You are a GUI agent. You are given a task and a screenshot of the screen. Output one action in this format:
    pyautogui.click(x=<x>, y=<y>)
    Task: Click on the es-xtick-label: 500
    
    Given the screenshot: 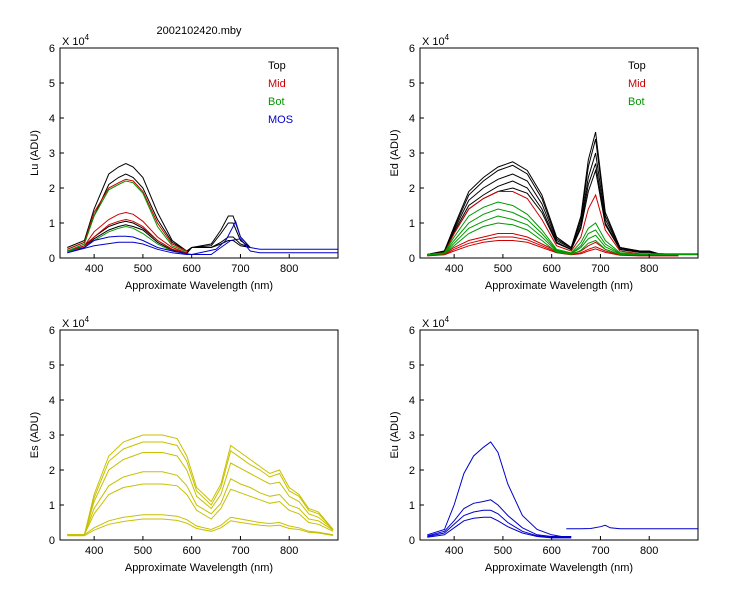 What is the action you would take?
    pyautogui.click(x=143, y=551)
    